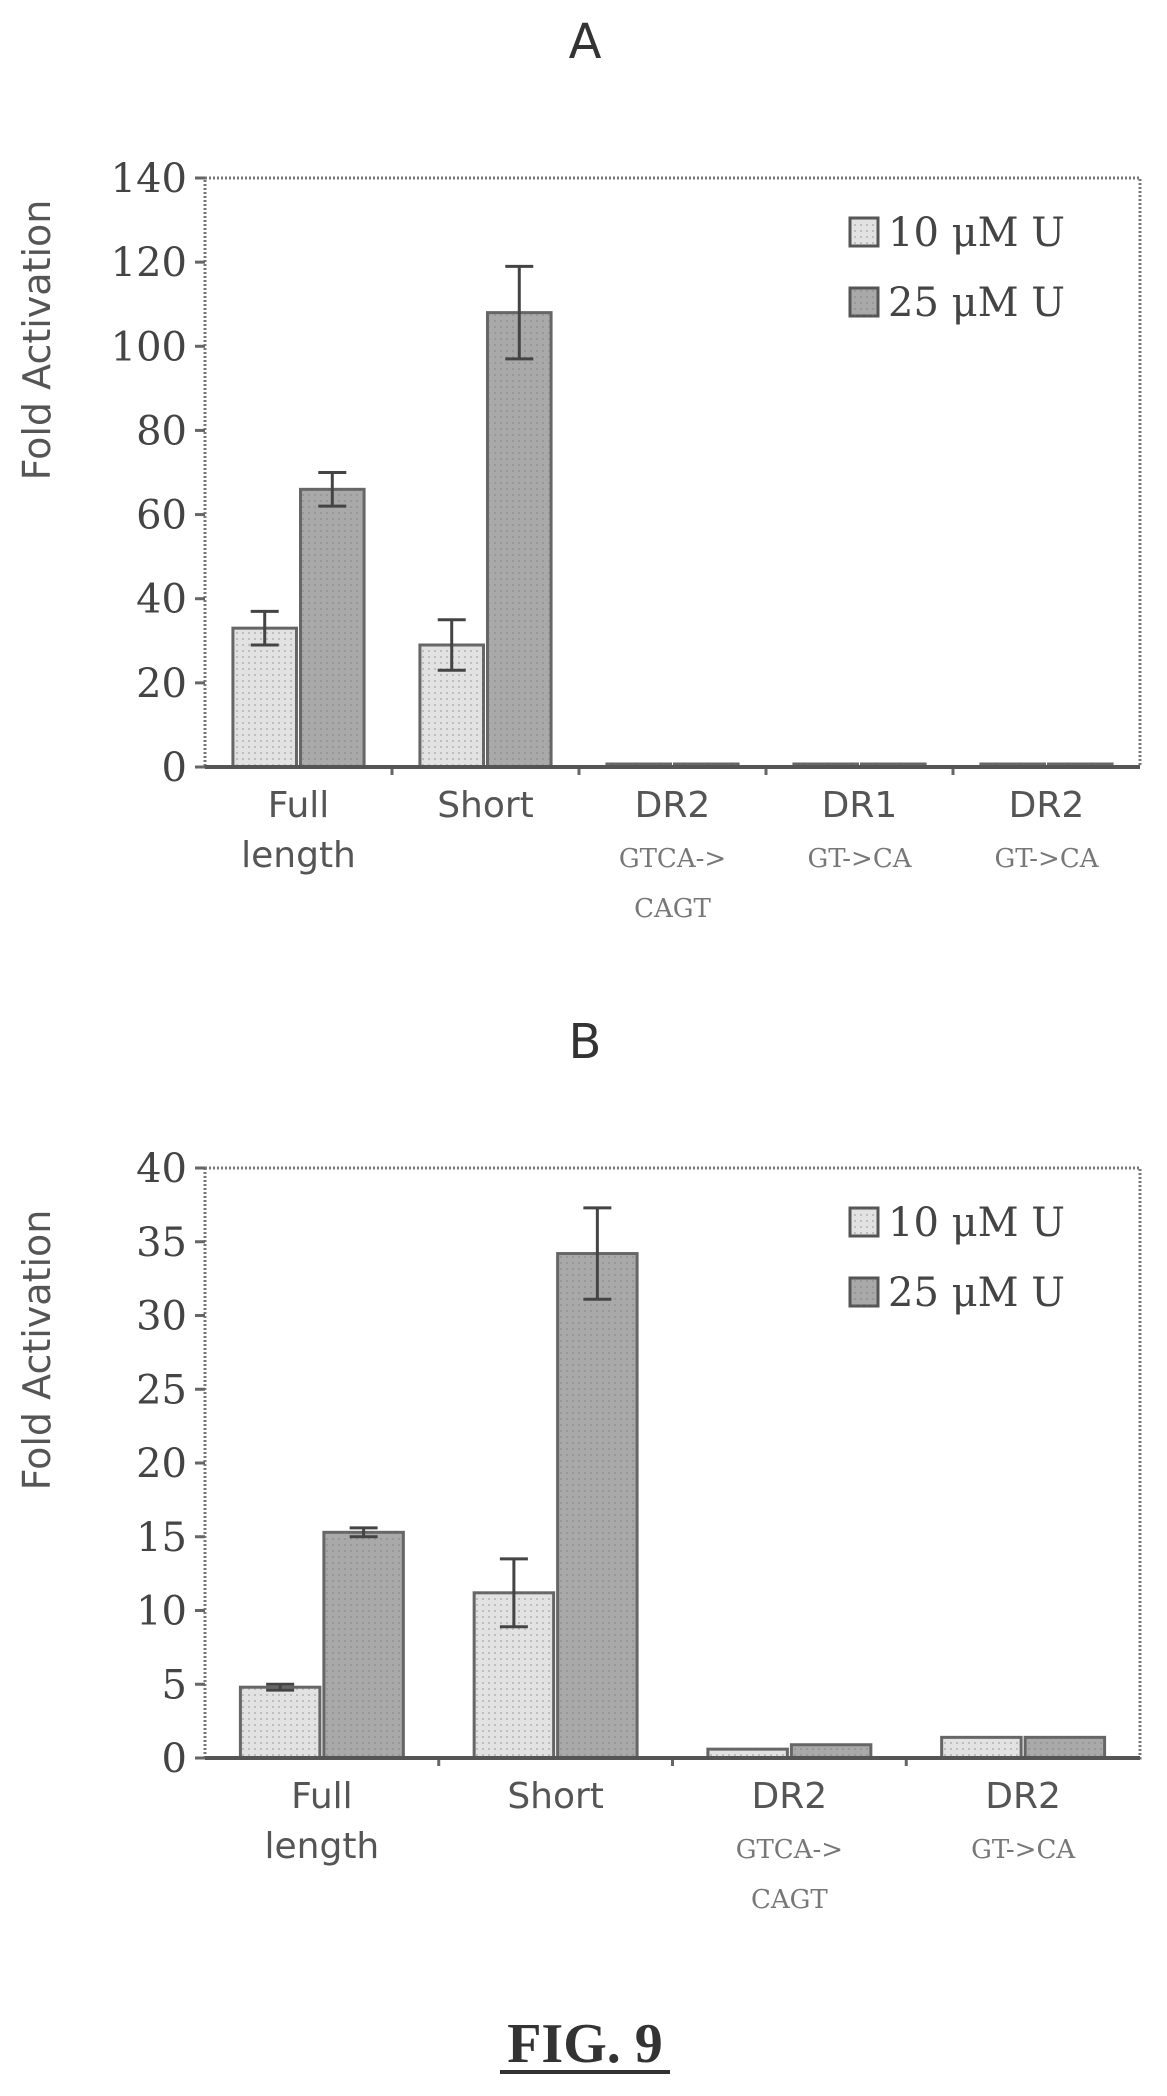 The width and height of the screenshot is (1167, 2096). What do you see at coordinates (161, 600) in the screenshot?
I see `panel-a-y-tick-label: 40` at bounding box center [161, 600].